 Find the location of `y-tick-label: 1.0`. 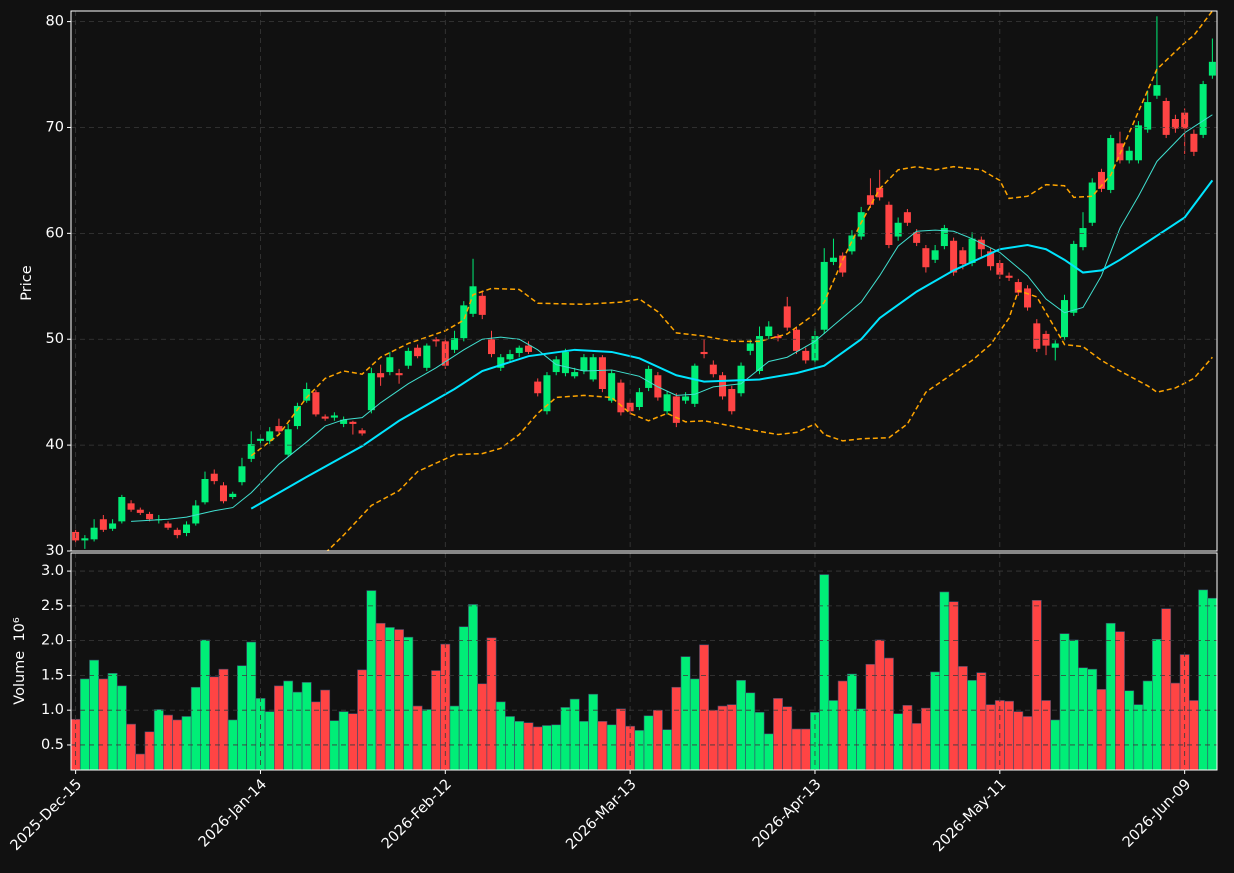

y-tick-label: 1.0 is located at coordinates (52, 710).